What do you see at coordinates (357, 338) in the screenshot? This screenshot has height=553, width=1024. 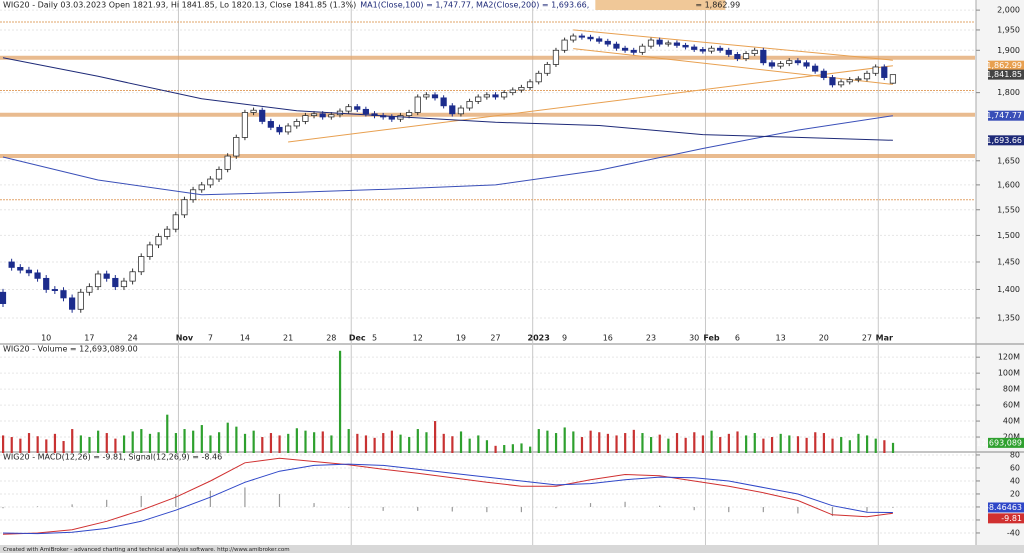 I see `x-tick-label: Dec` at bounding box center [357, 338].